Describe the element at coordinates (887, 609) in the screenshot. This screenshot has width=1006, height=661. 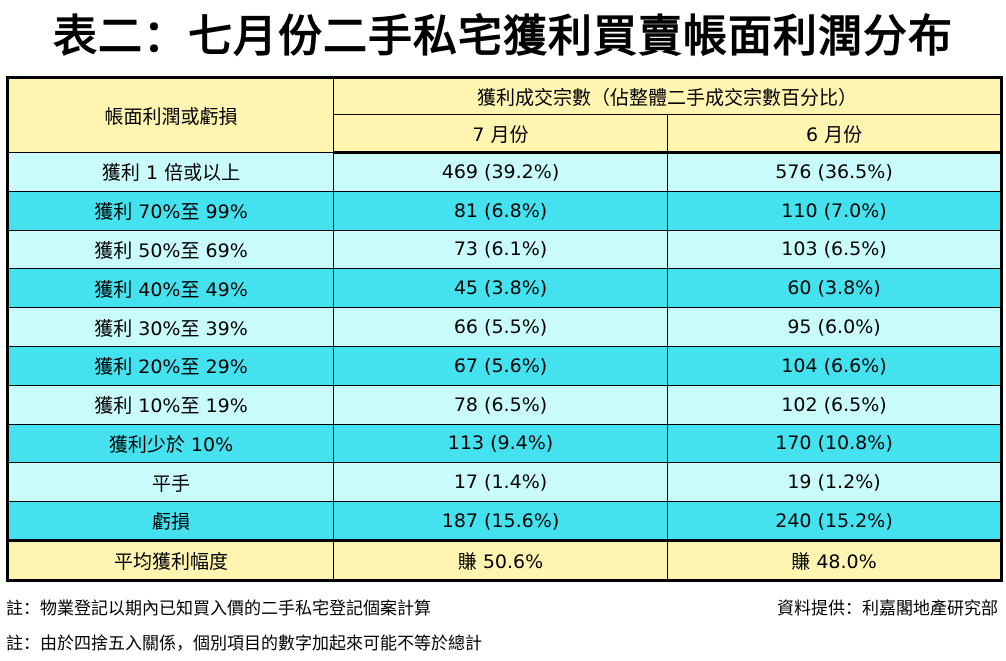
I see `data-source: 資料提供：利嘉閣地產研究部` at that location.